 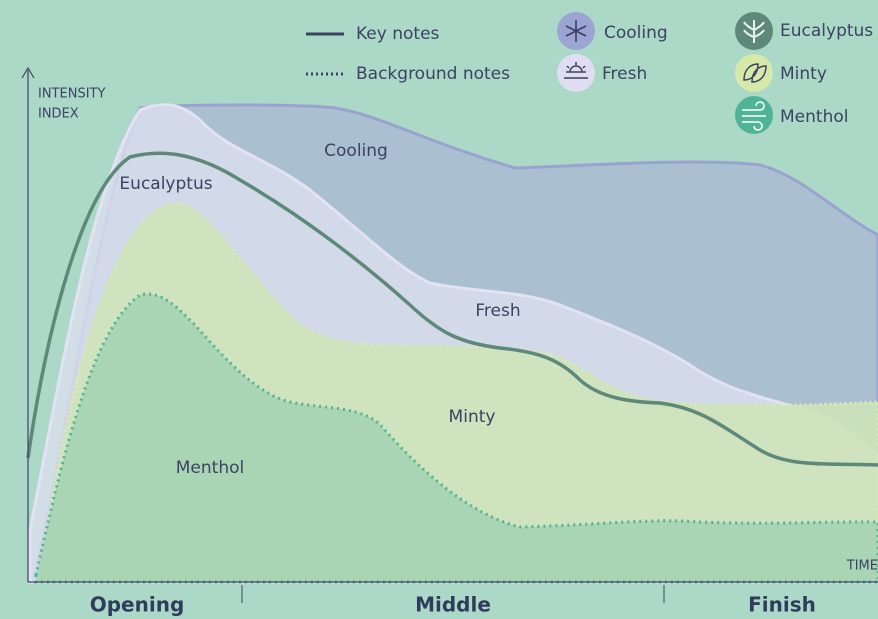 What do you see at coordinates (814, 117) in the screenshot?
I see `legend-label: Menthol` at bounding box center [814, 117].